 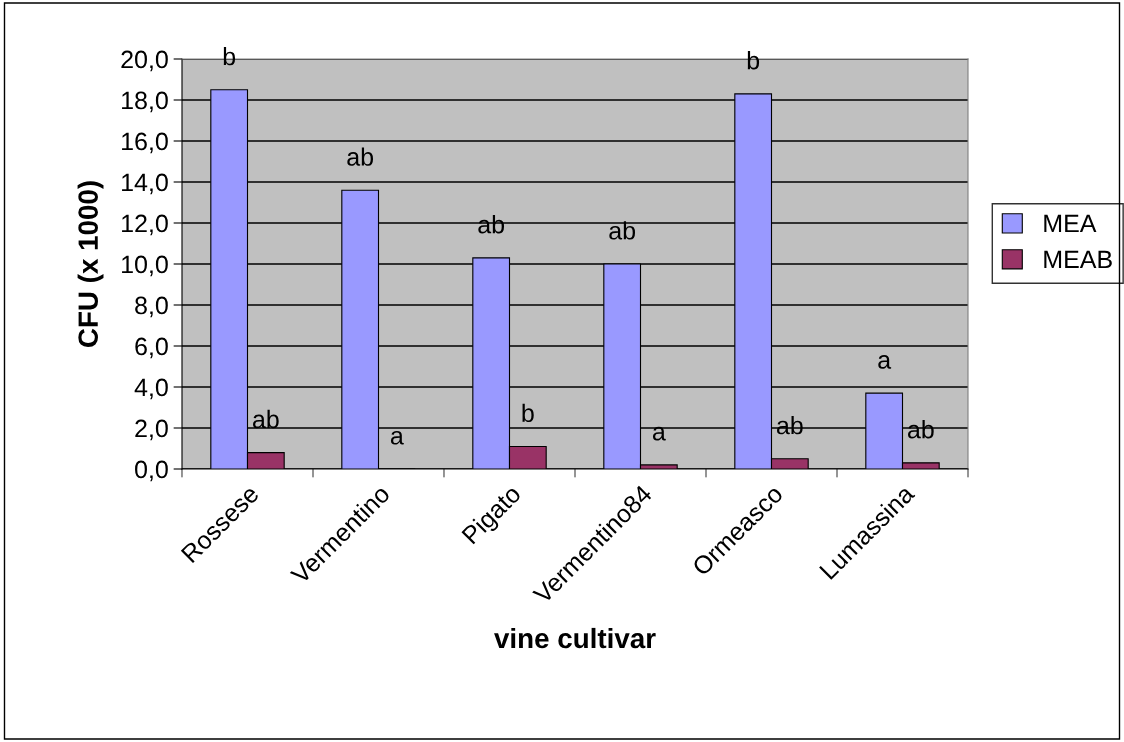 I want to click on y-tick-label: 20,0, so click(x=144, y=61).